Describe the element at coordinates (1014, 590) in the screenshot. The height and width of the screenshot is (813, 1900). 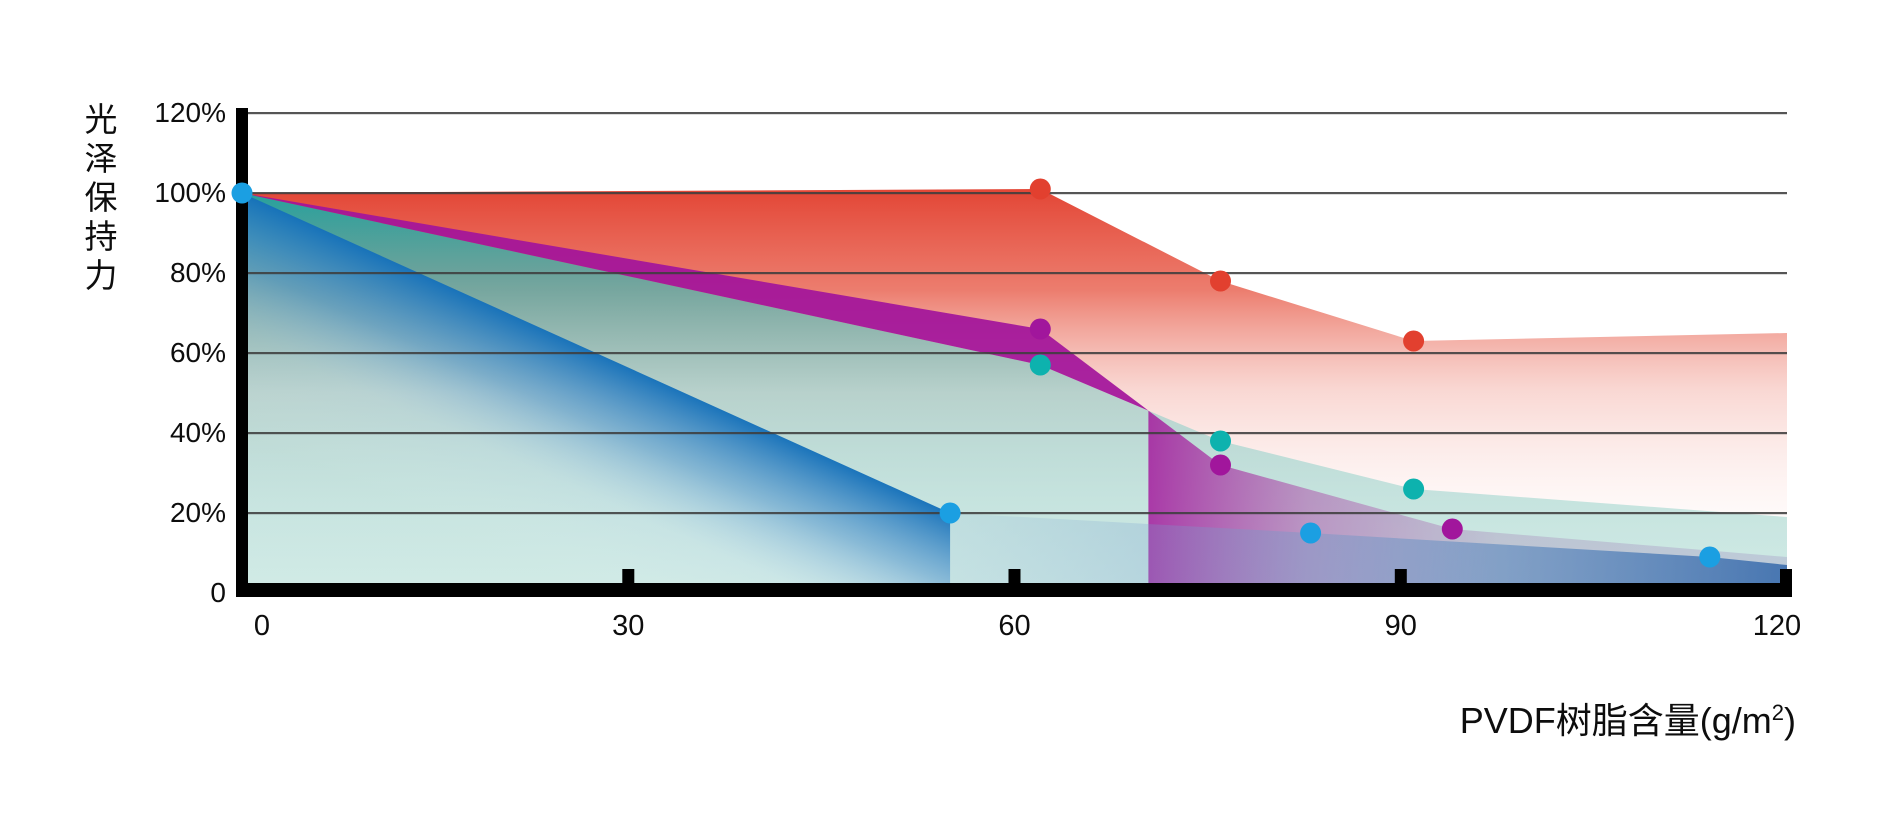
I see `x-axis-line` at that location.